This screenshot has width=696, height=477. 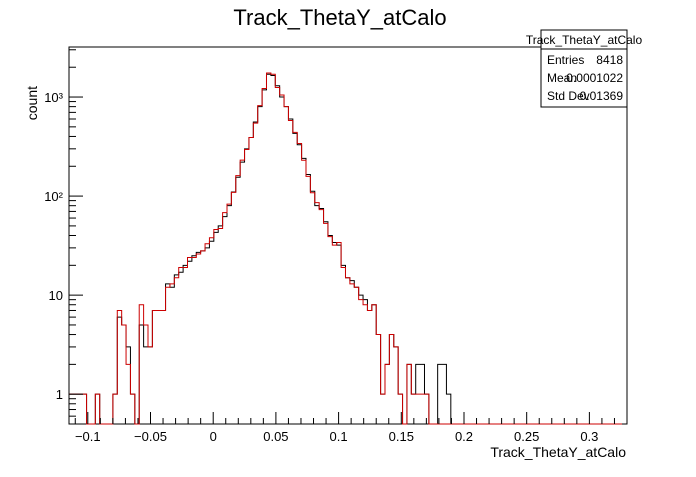 What do you see at coordinates (32, 103) in the screenshot?
I see `y-axis-label: count` at bounding box center [32, 103].